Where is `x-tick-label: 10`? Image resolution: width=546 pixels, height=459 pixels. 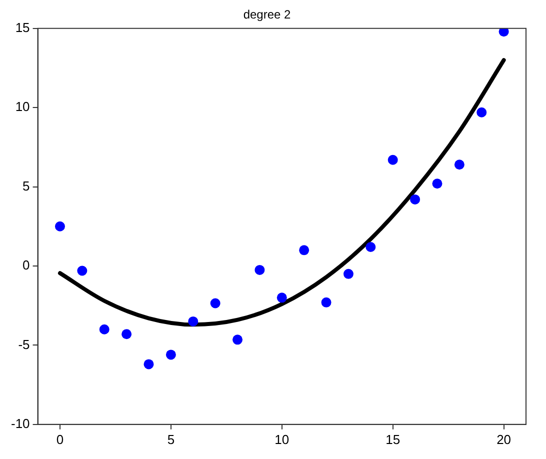
x-tick-label: 10 is located at coordinates (282, 439).